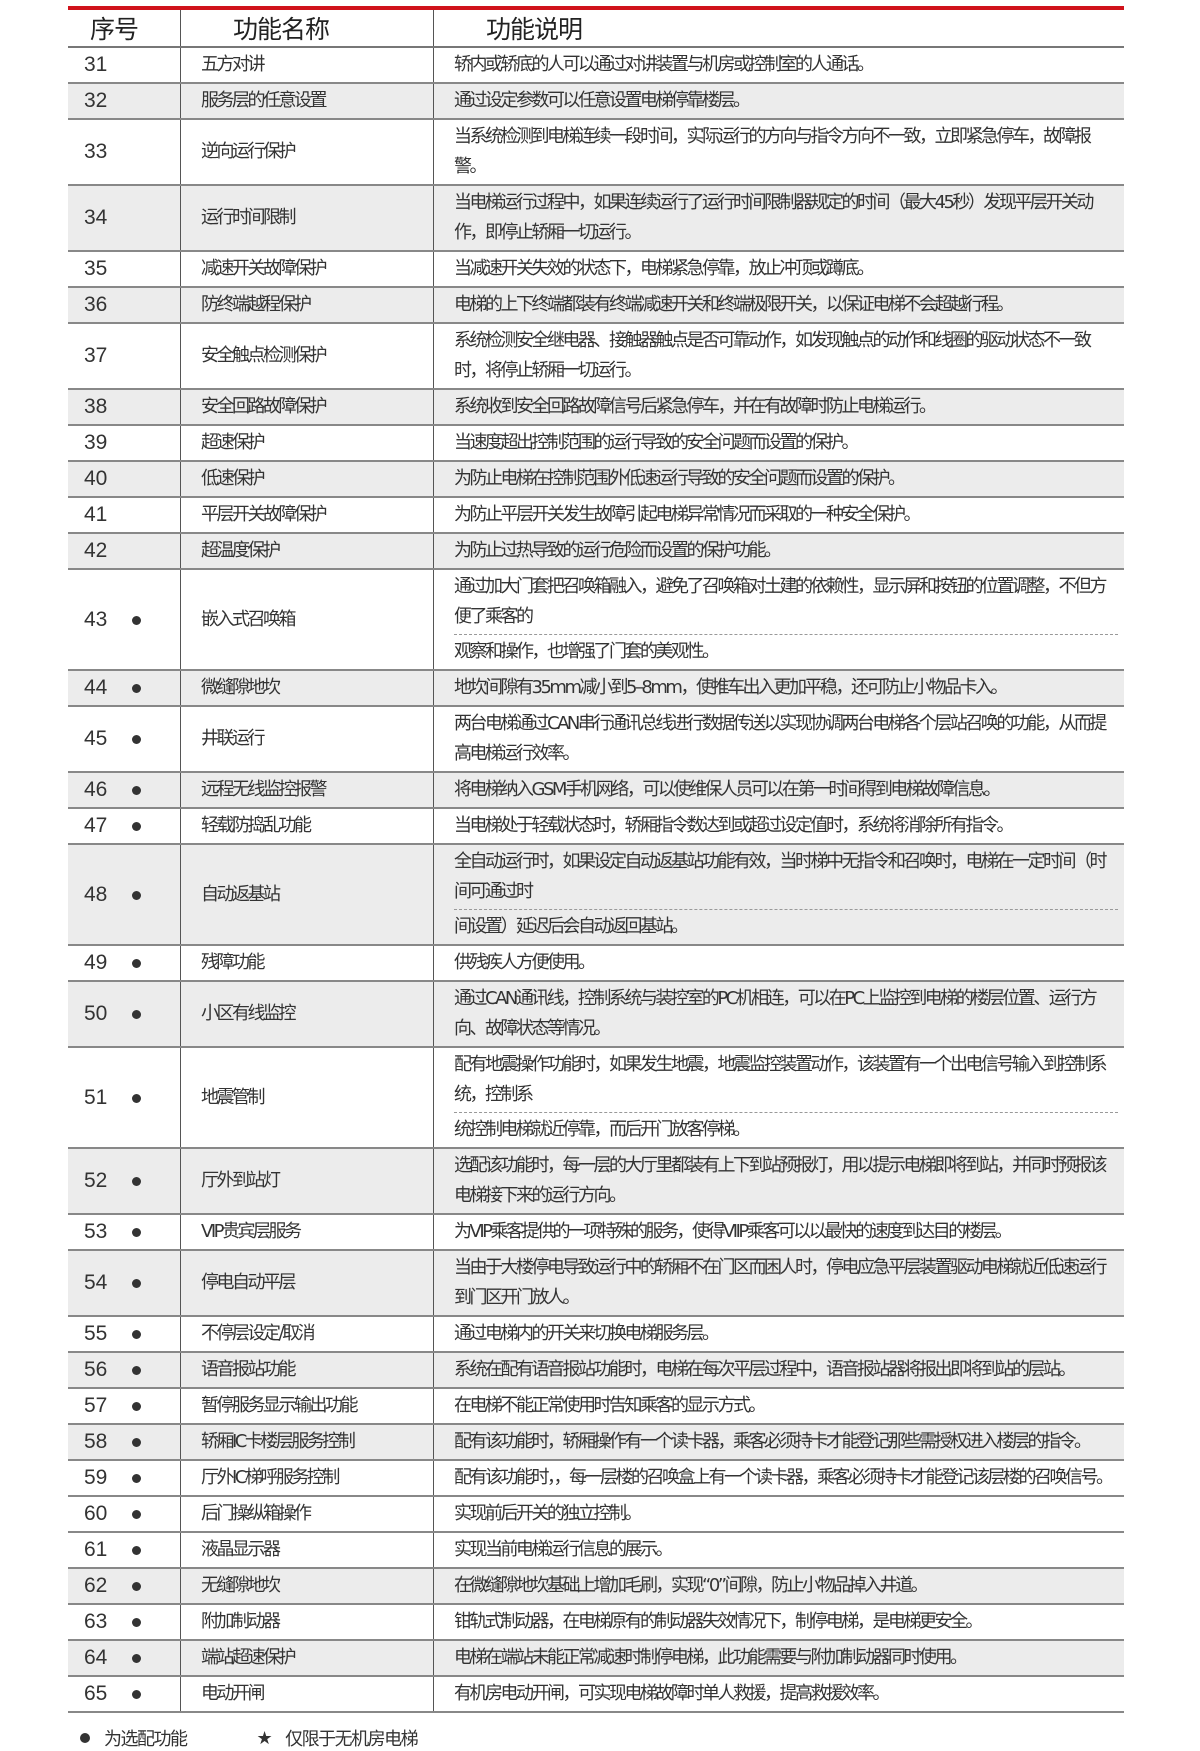 This screenshot has height=1751, width=1200. What do you see at coordinates (96, 687) in the screenshot?
I see `row-number: 44` at bounding box center [96, 687].